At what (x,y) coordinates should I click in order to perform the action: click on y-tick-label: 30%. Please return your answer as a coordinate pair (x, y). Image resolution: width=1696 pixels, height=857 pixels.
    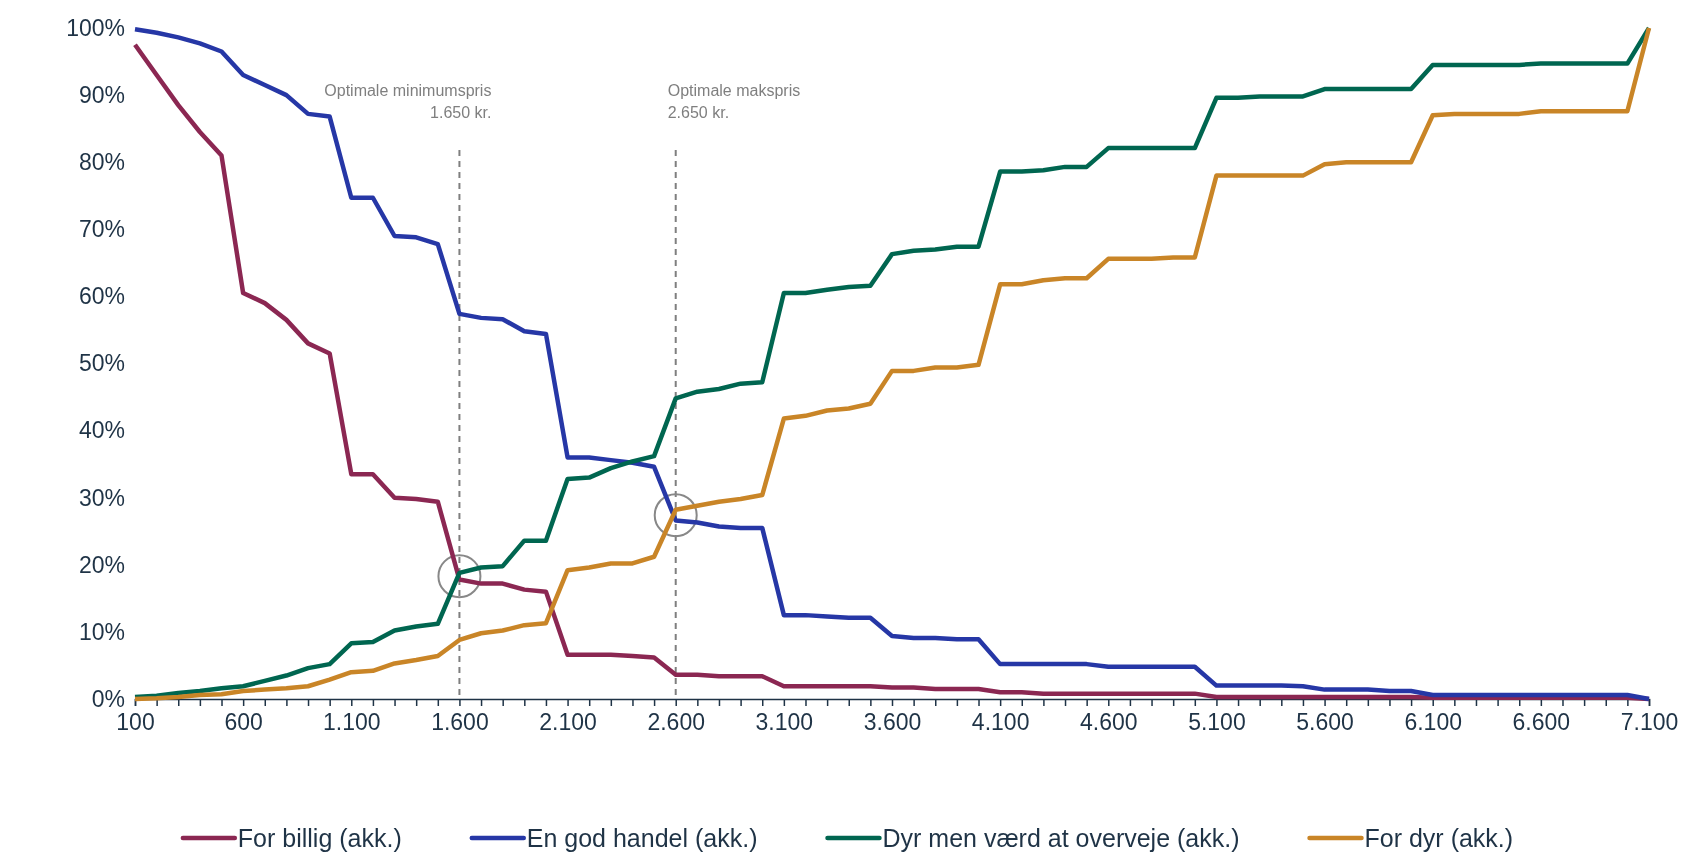
    Looking at the image, I should click on (101, 497).